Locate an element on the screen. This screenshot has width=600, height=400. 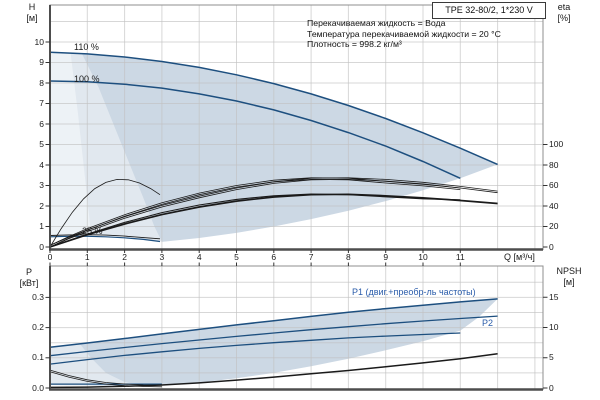
label-25-percent: 25 % is located at coordinates (92, 231).